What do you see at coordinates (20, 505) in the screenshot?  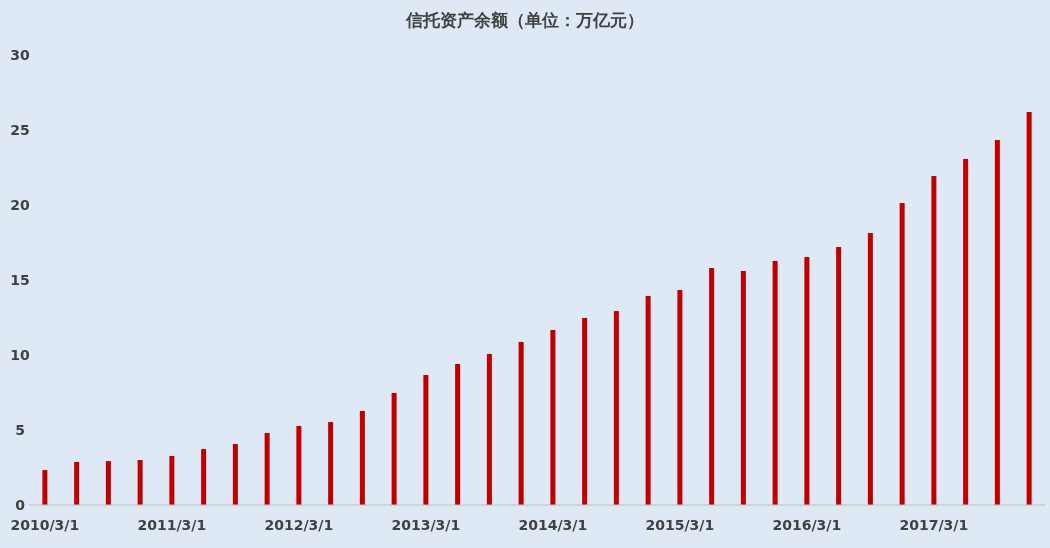 I see `y-tick-label: 0` at bounding box center [20, 505].